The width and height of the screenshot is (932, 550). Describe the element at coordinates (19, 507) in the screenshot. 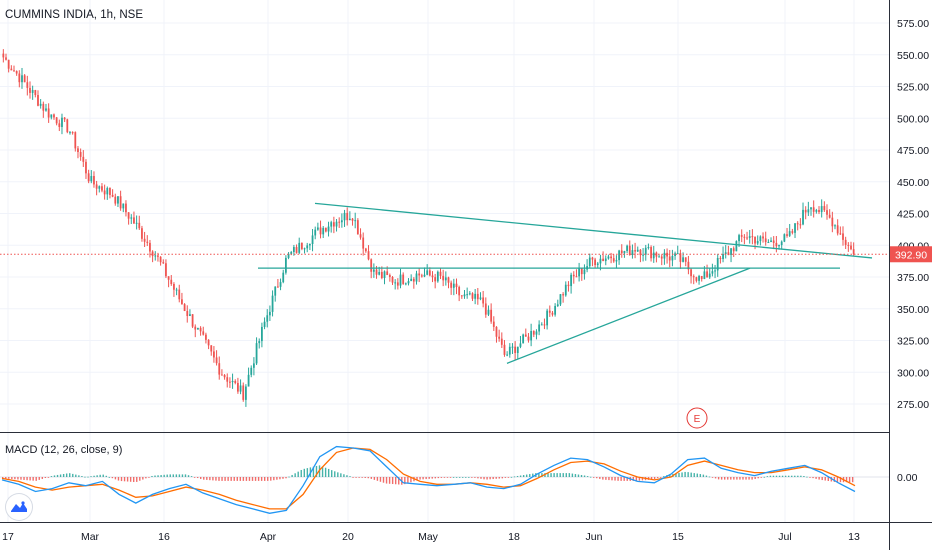

I see `tradingview-logo-icon` at that location.